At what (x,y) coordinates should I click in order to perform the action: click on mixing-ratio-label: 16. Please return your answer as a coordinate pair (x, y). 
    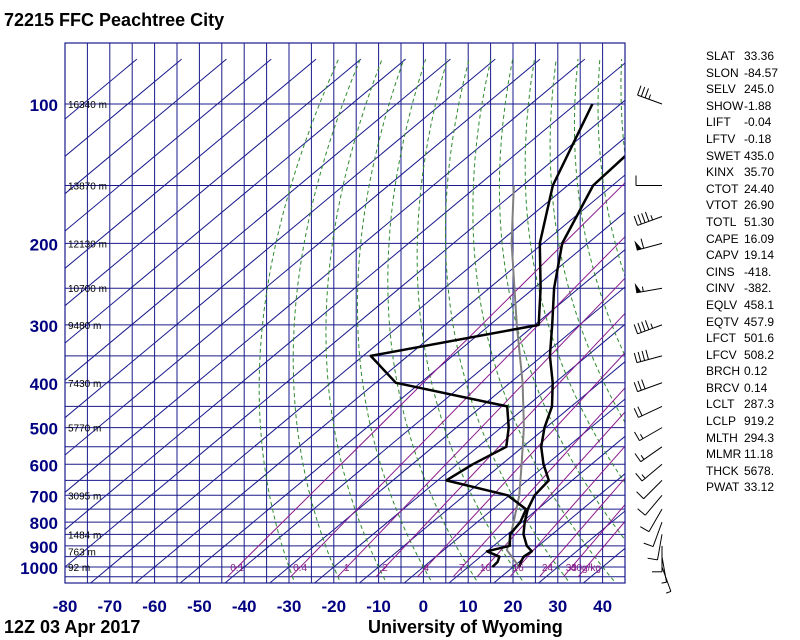
    Looking at the image, I should click on (519, 568).